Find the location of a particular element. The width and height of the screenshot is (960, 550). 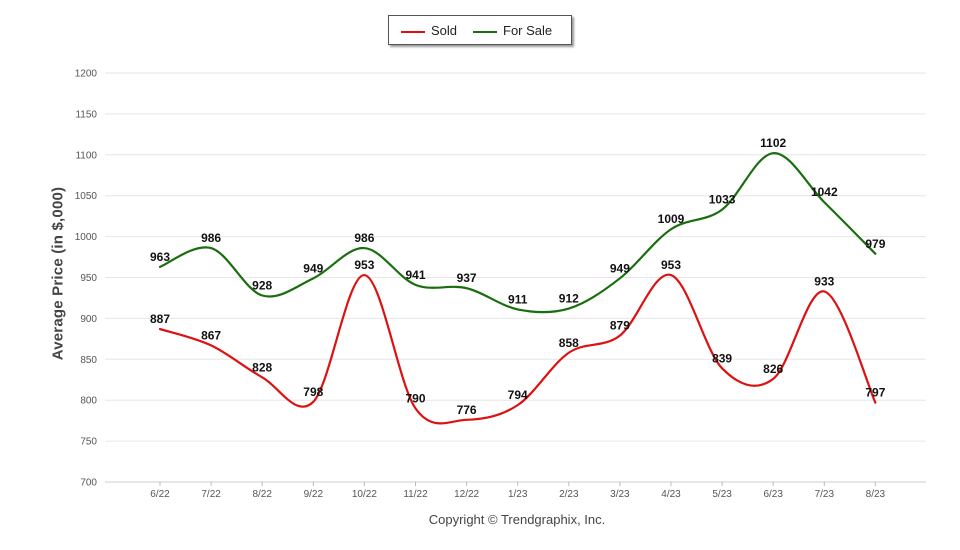

sold-data-label: 776 is located at coordinates (467, 410).